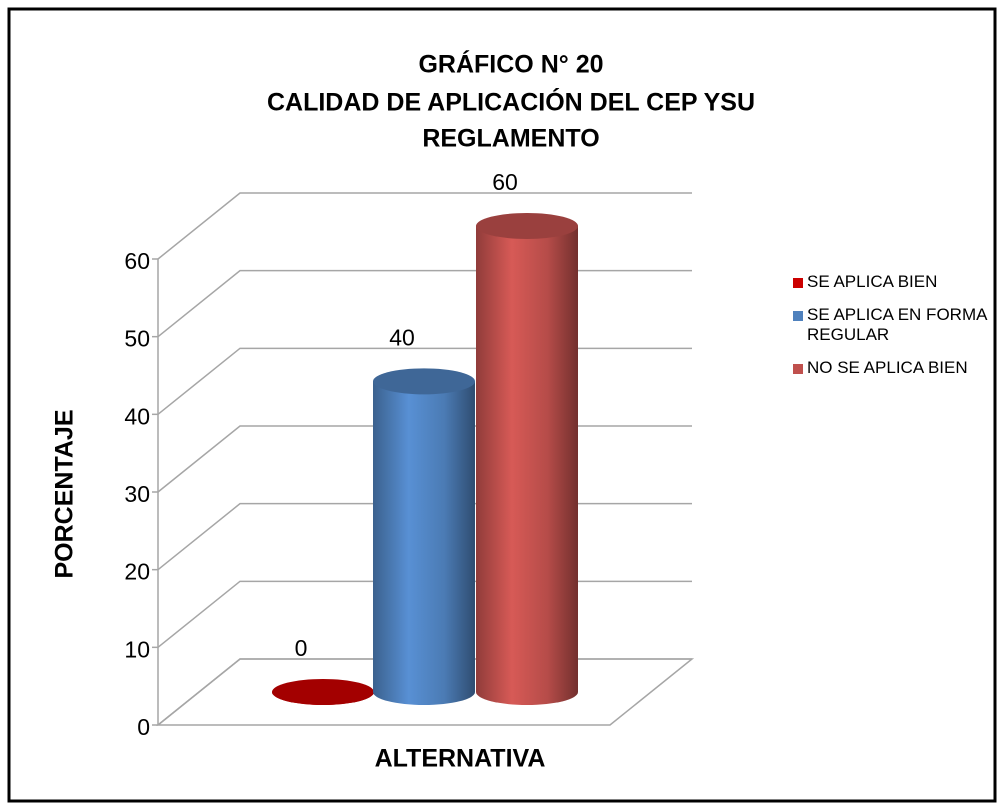  I want to click on y-tick-label: 60, so click(137, 261).